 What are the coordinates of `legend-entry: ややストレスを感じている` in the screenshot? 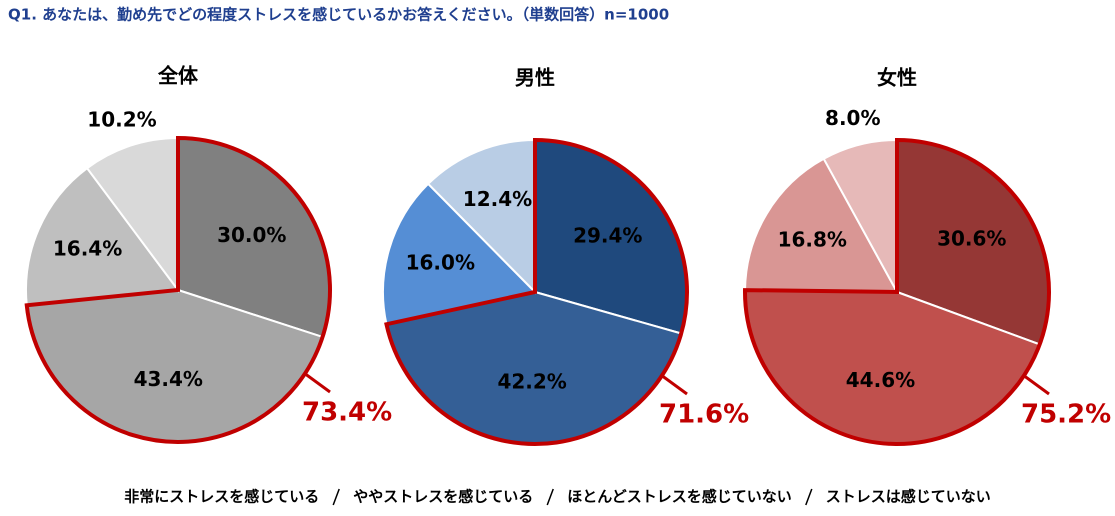 It's located at (443, 497).